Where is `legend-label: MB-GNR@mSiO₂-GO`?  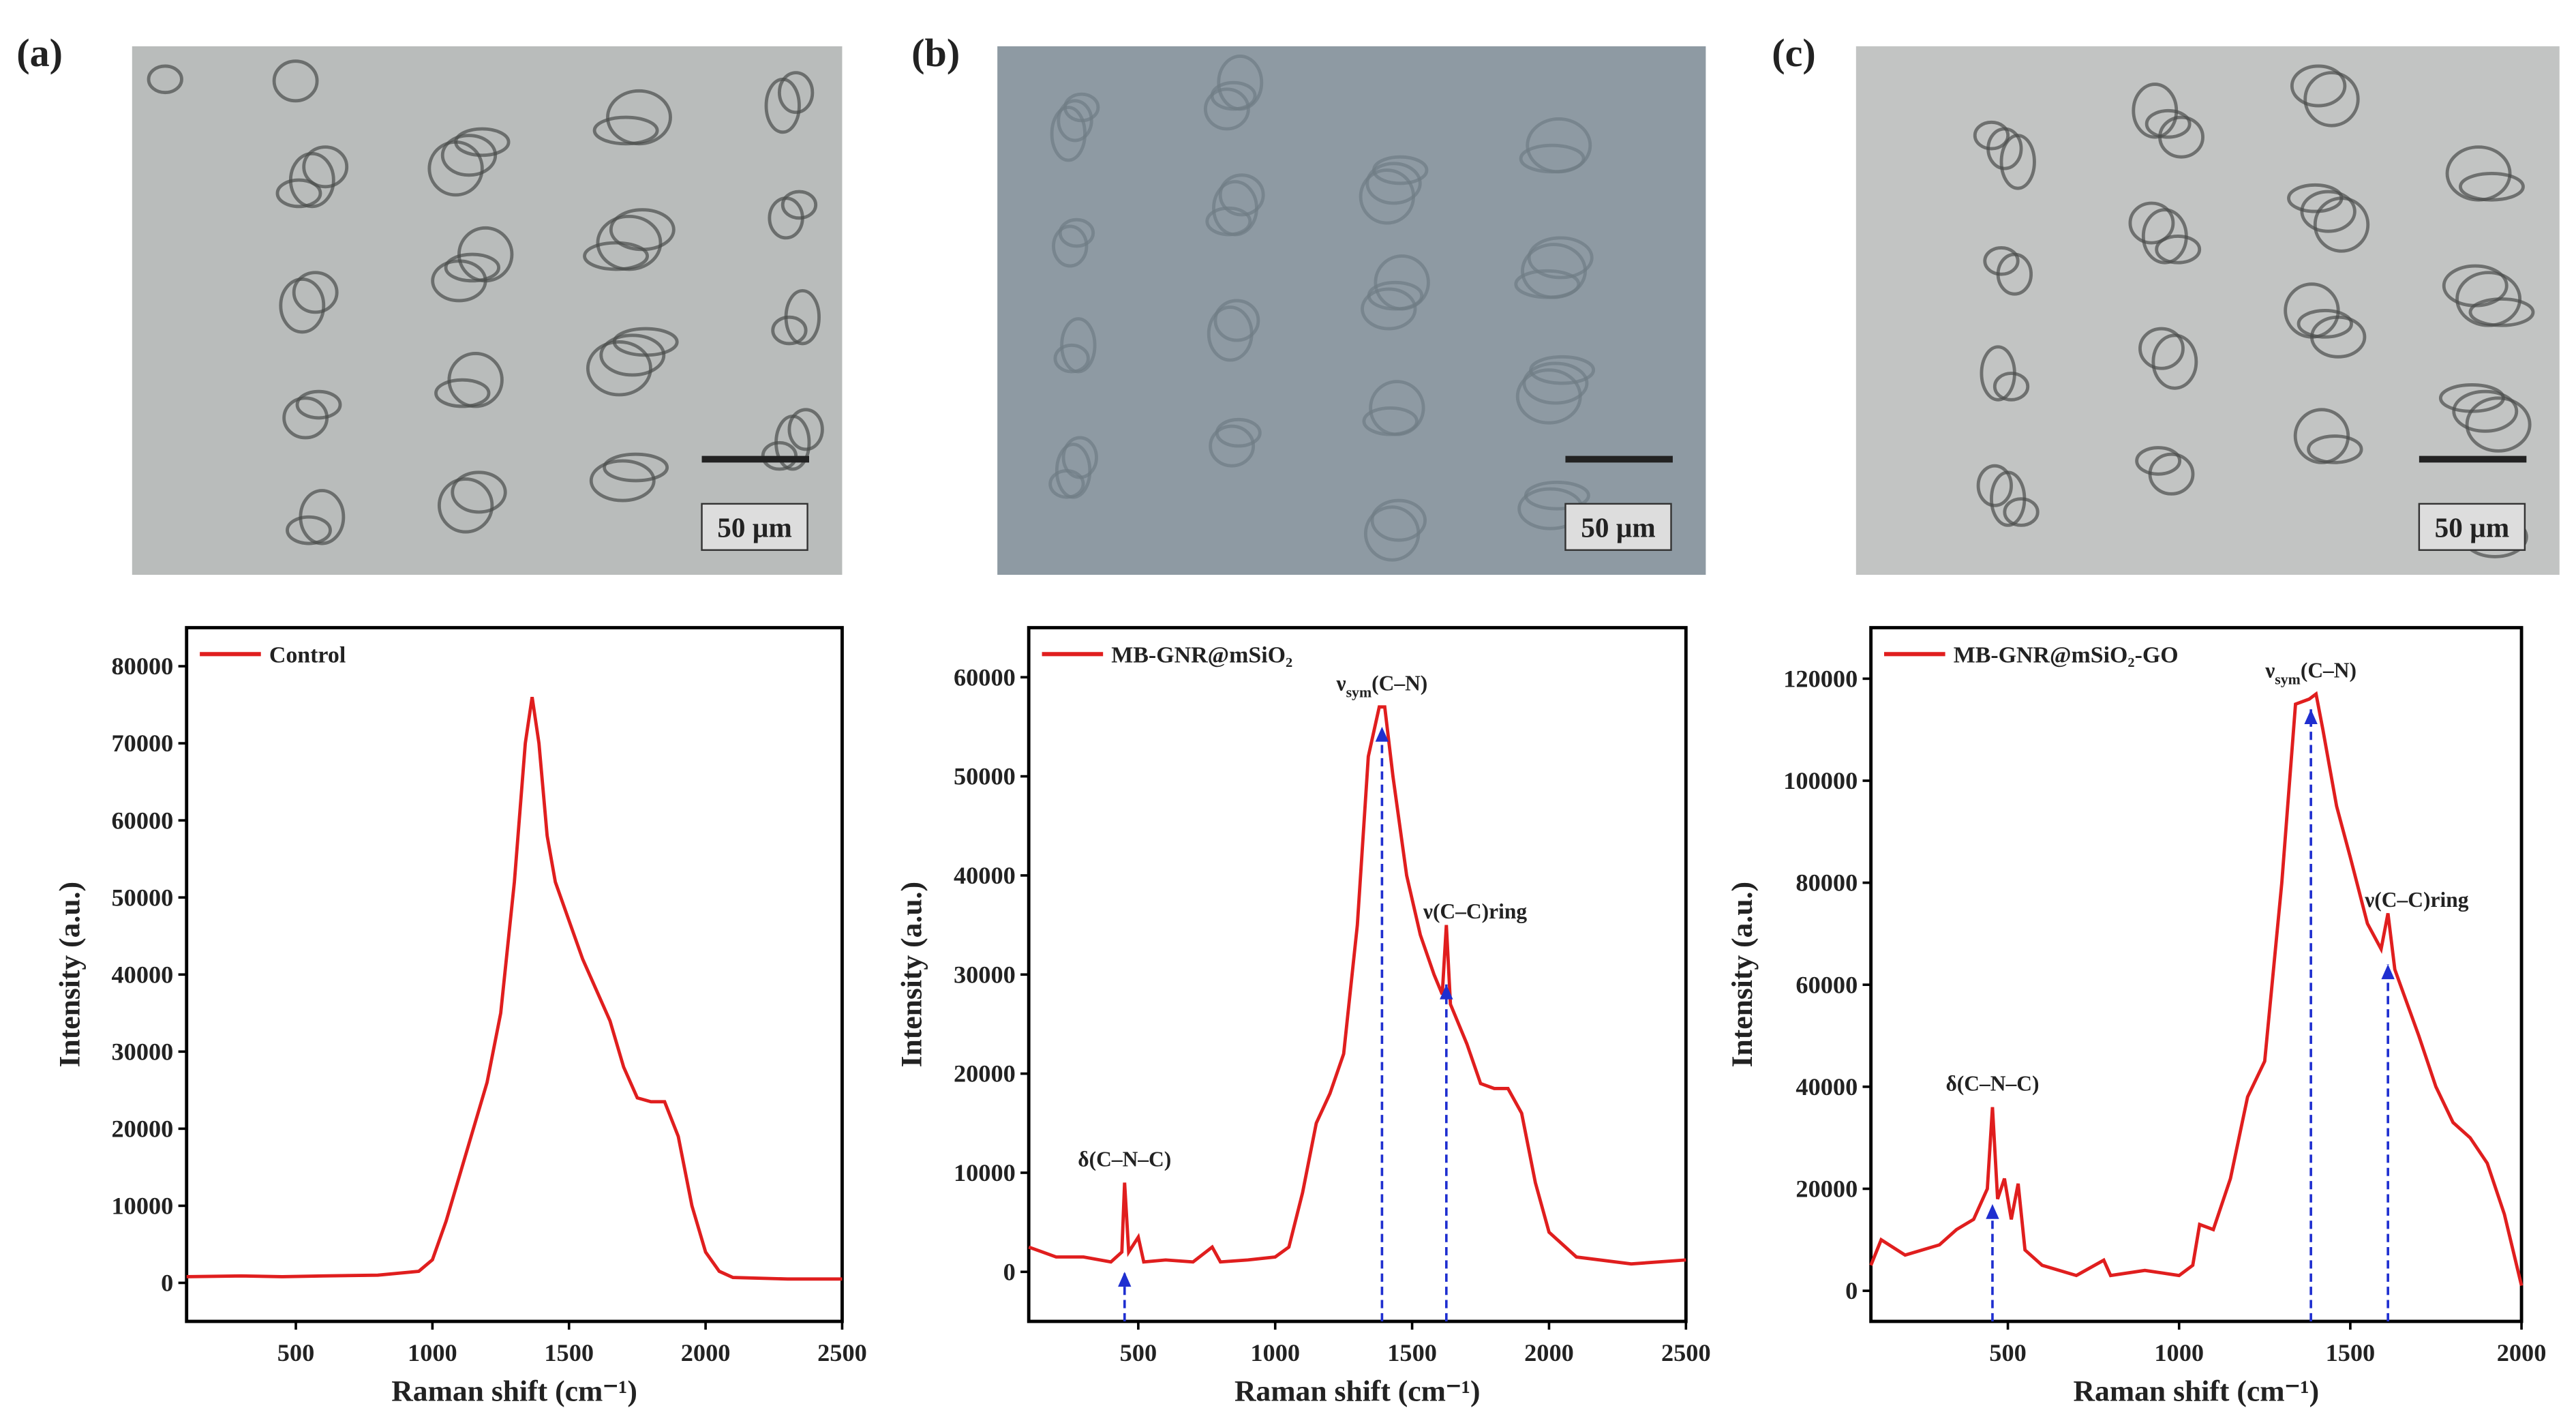 legend-label: MB-GNR@mSiO₂-GO is located at coordinates (2066, 655).